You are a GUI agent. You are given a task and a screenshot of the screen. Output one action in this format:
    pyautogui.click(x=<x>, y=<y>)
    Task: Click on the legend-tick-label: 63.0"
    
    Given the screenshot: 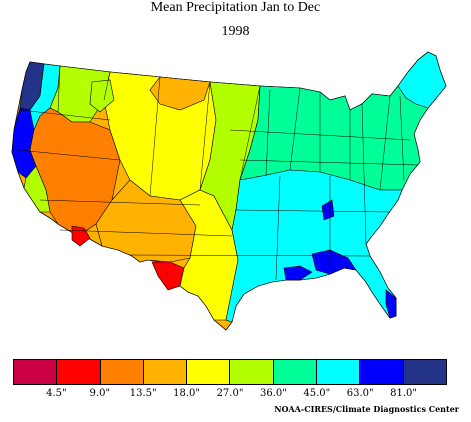 What is the action you would take?
    pyautogui.click(x=360, y=393)
    